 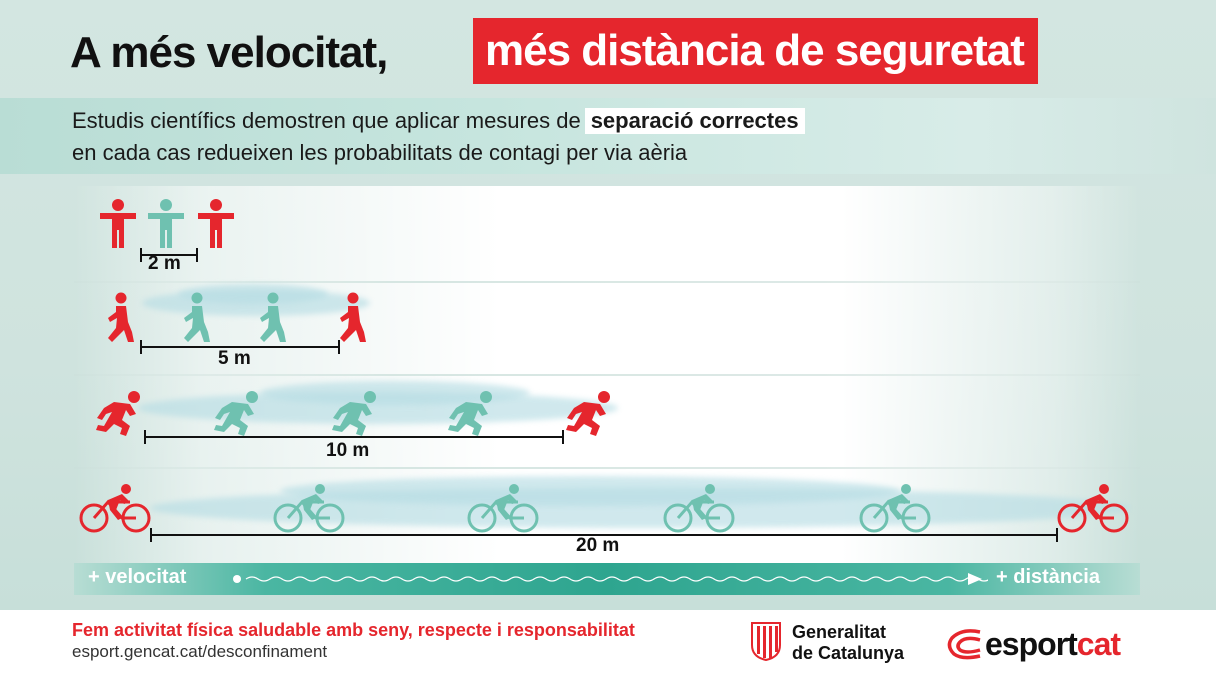 I want to click on footer, so click(x=608, y=643).